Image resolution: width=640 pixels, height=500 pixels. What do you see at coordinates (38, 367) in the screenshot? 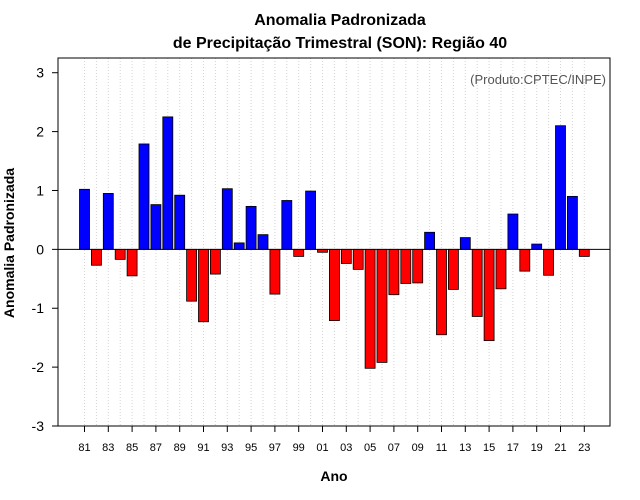
I see `y-tick-label: -2` at bounding box center [38, 367].